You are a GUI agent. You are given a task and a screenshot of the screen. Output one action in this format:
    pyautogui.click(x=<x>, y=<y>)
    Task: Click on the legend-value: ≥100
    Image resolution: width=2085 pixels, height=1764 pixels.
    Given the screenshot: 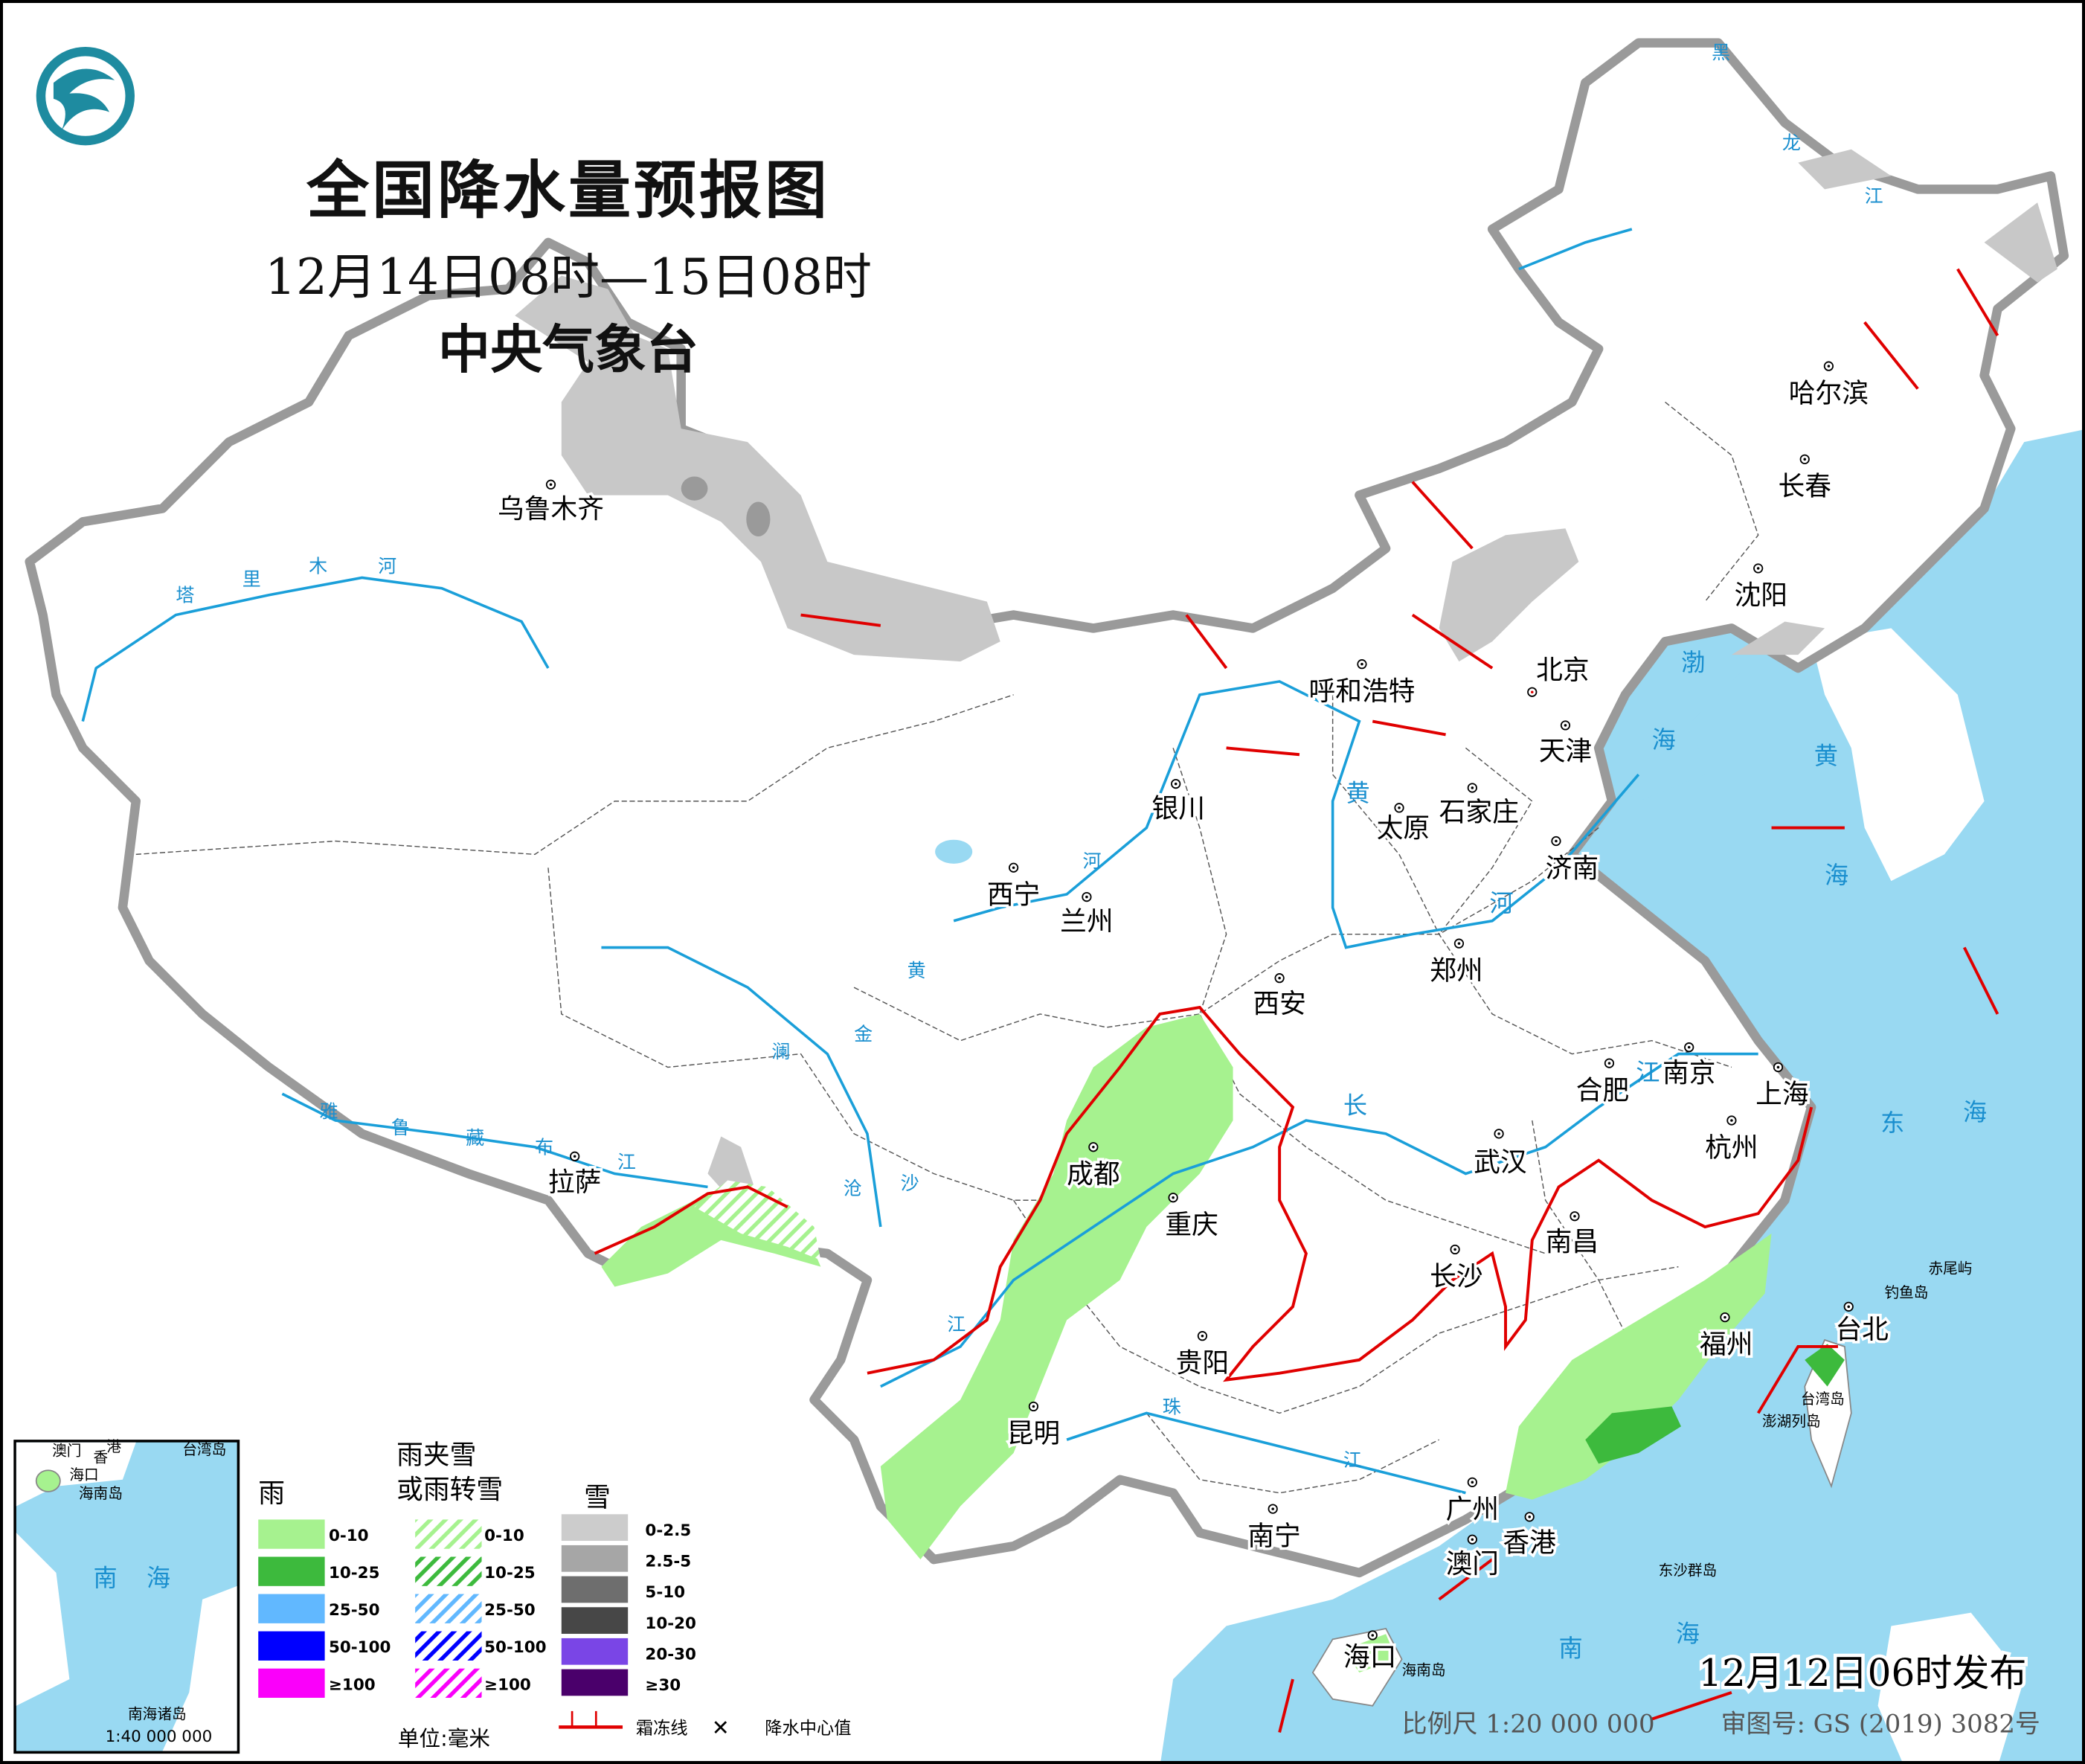 What is the action you would take?
    pyautogui.click(x=352, y=1684)
    